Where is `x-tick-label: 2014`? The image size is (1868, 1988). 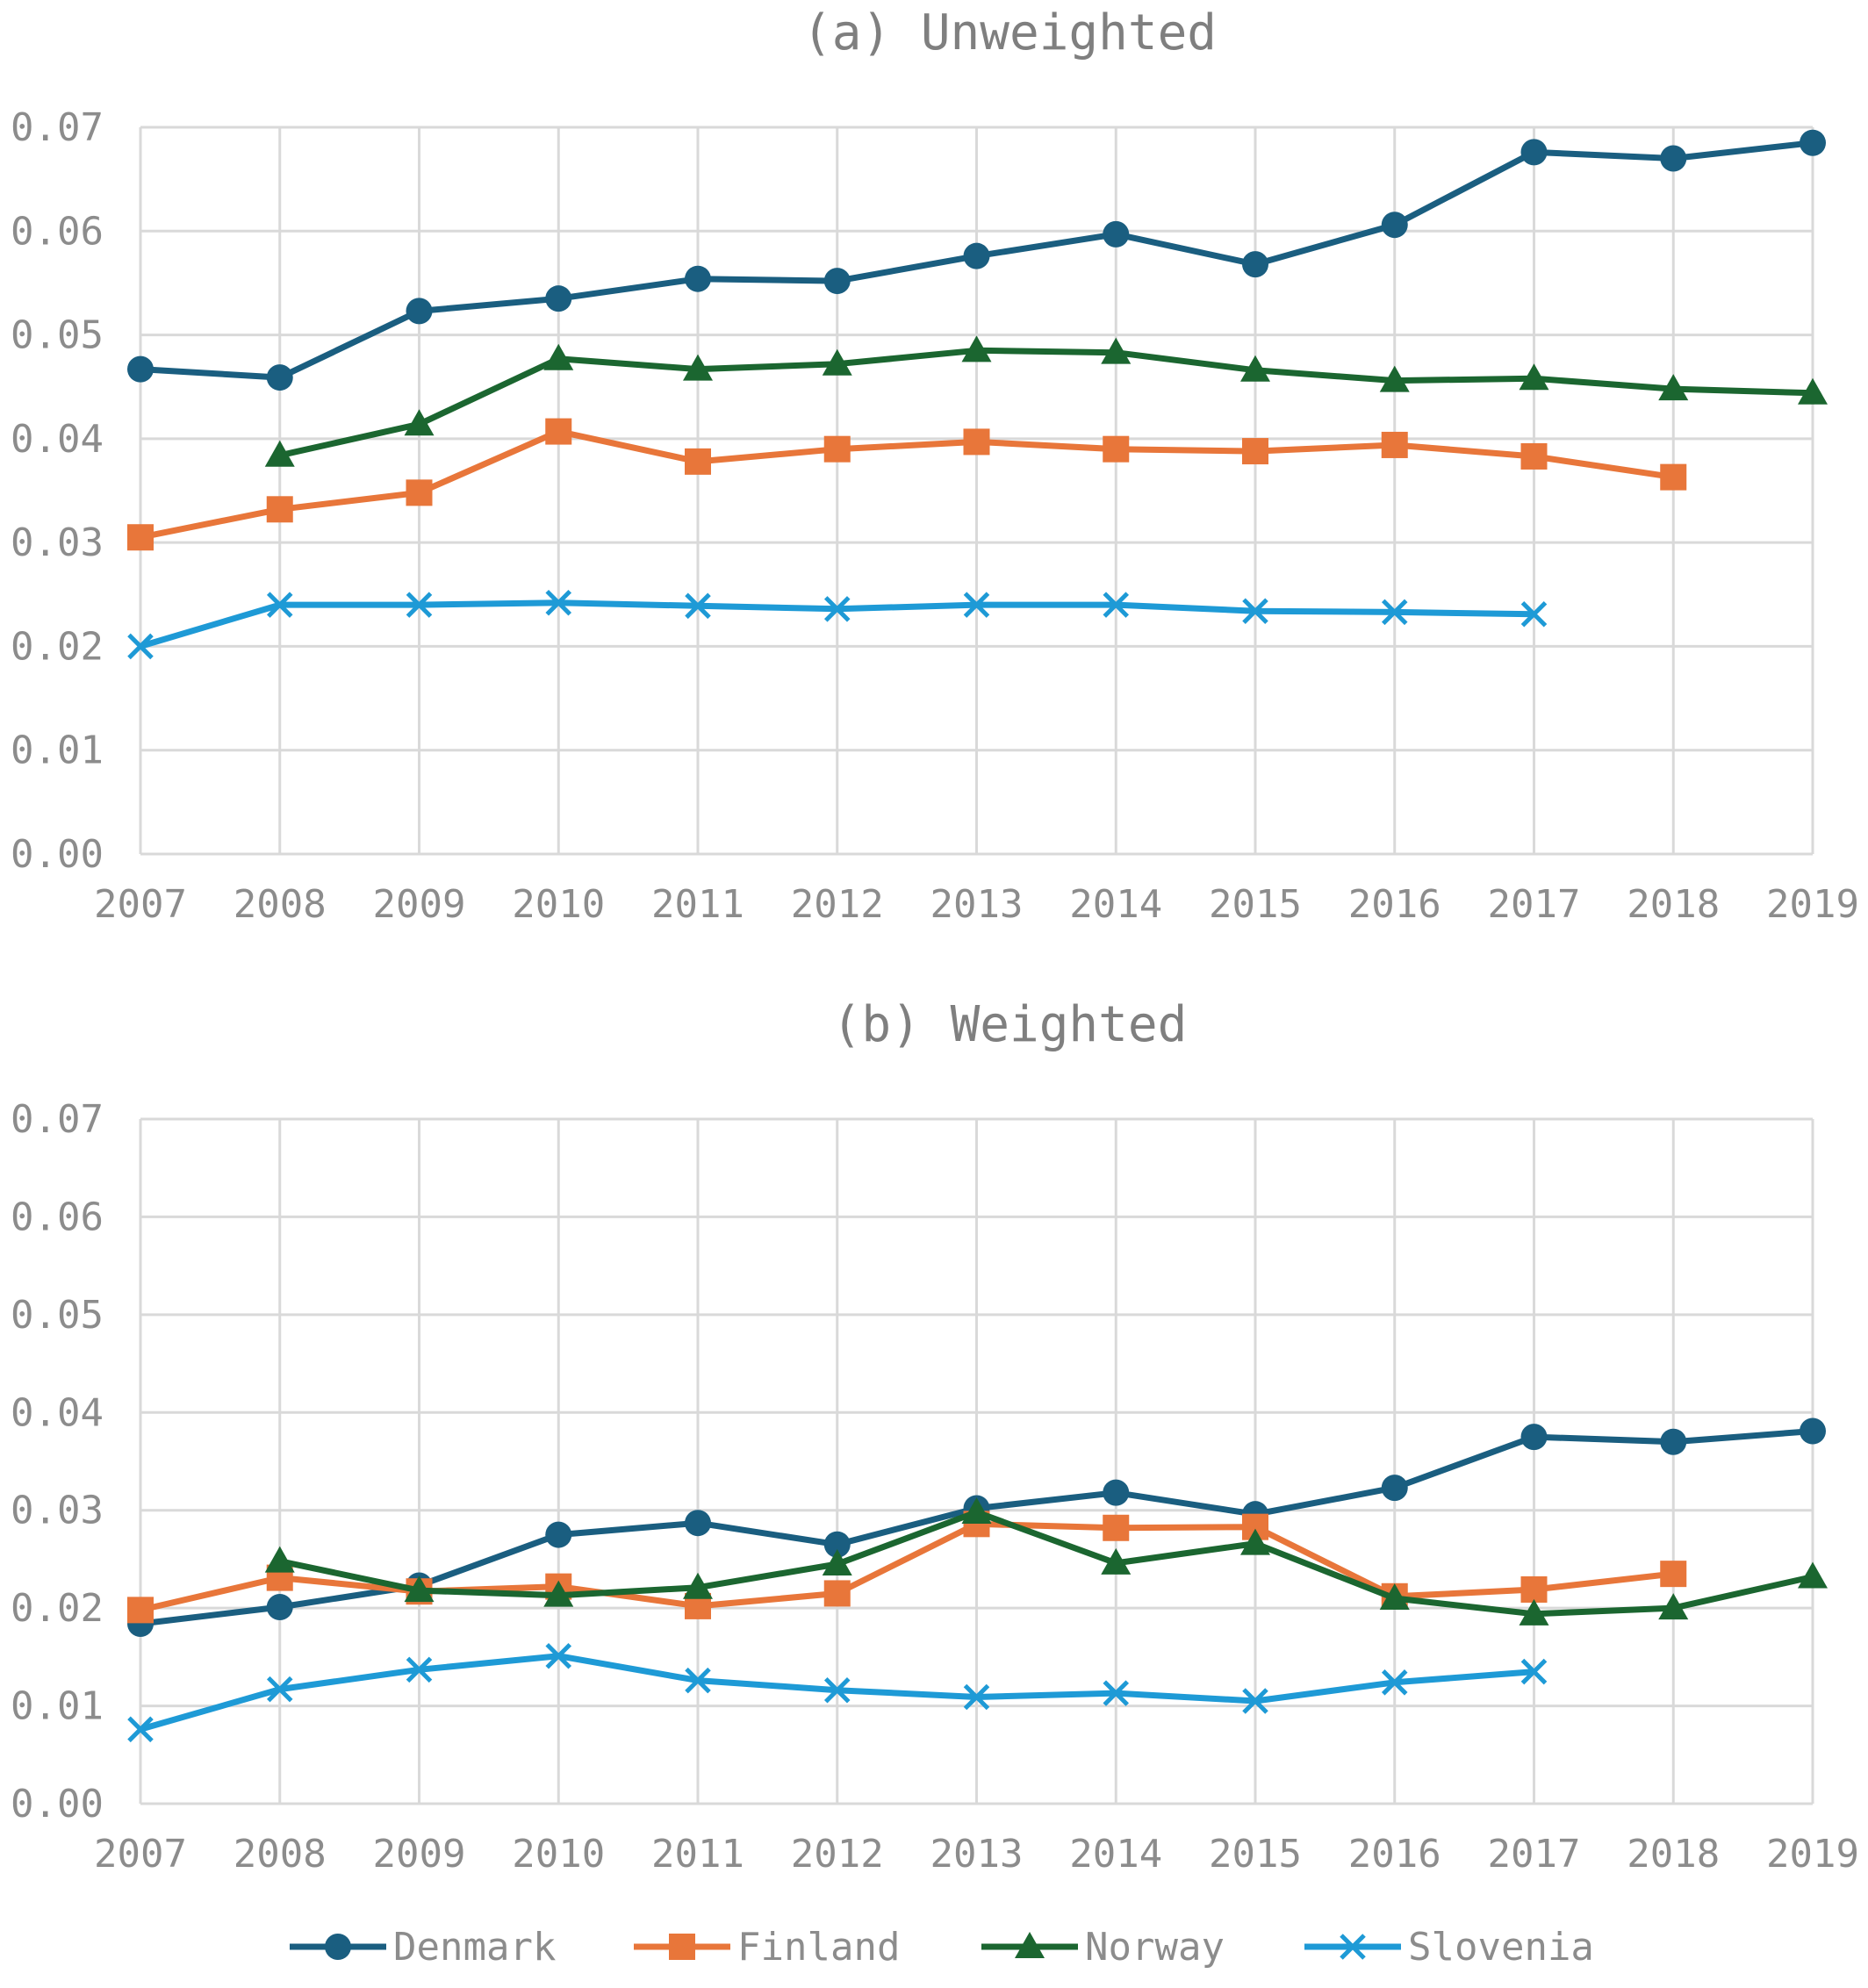 x-tick-label: 2014 is located at coordinates (1115, 1854).